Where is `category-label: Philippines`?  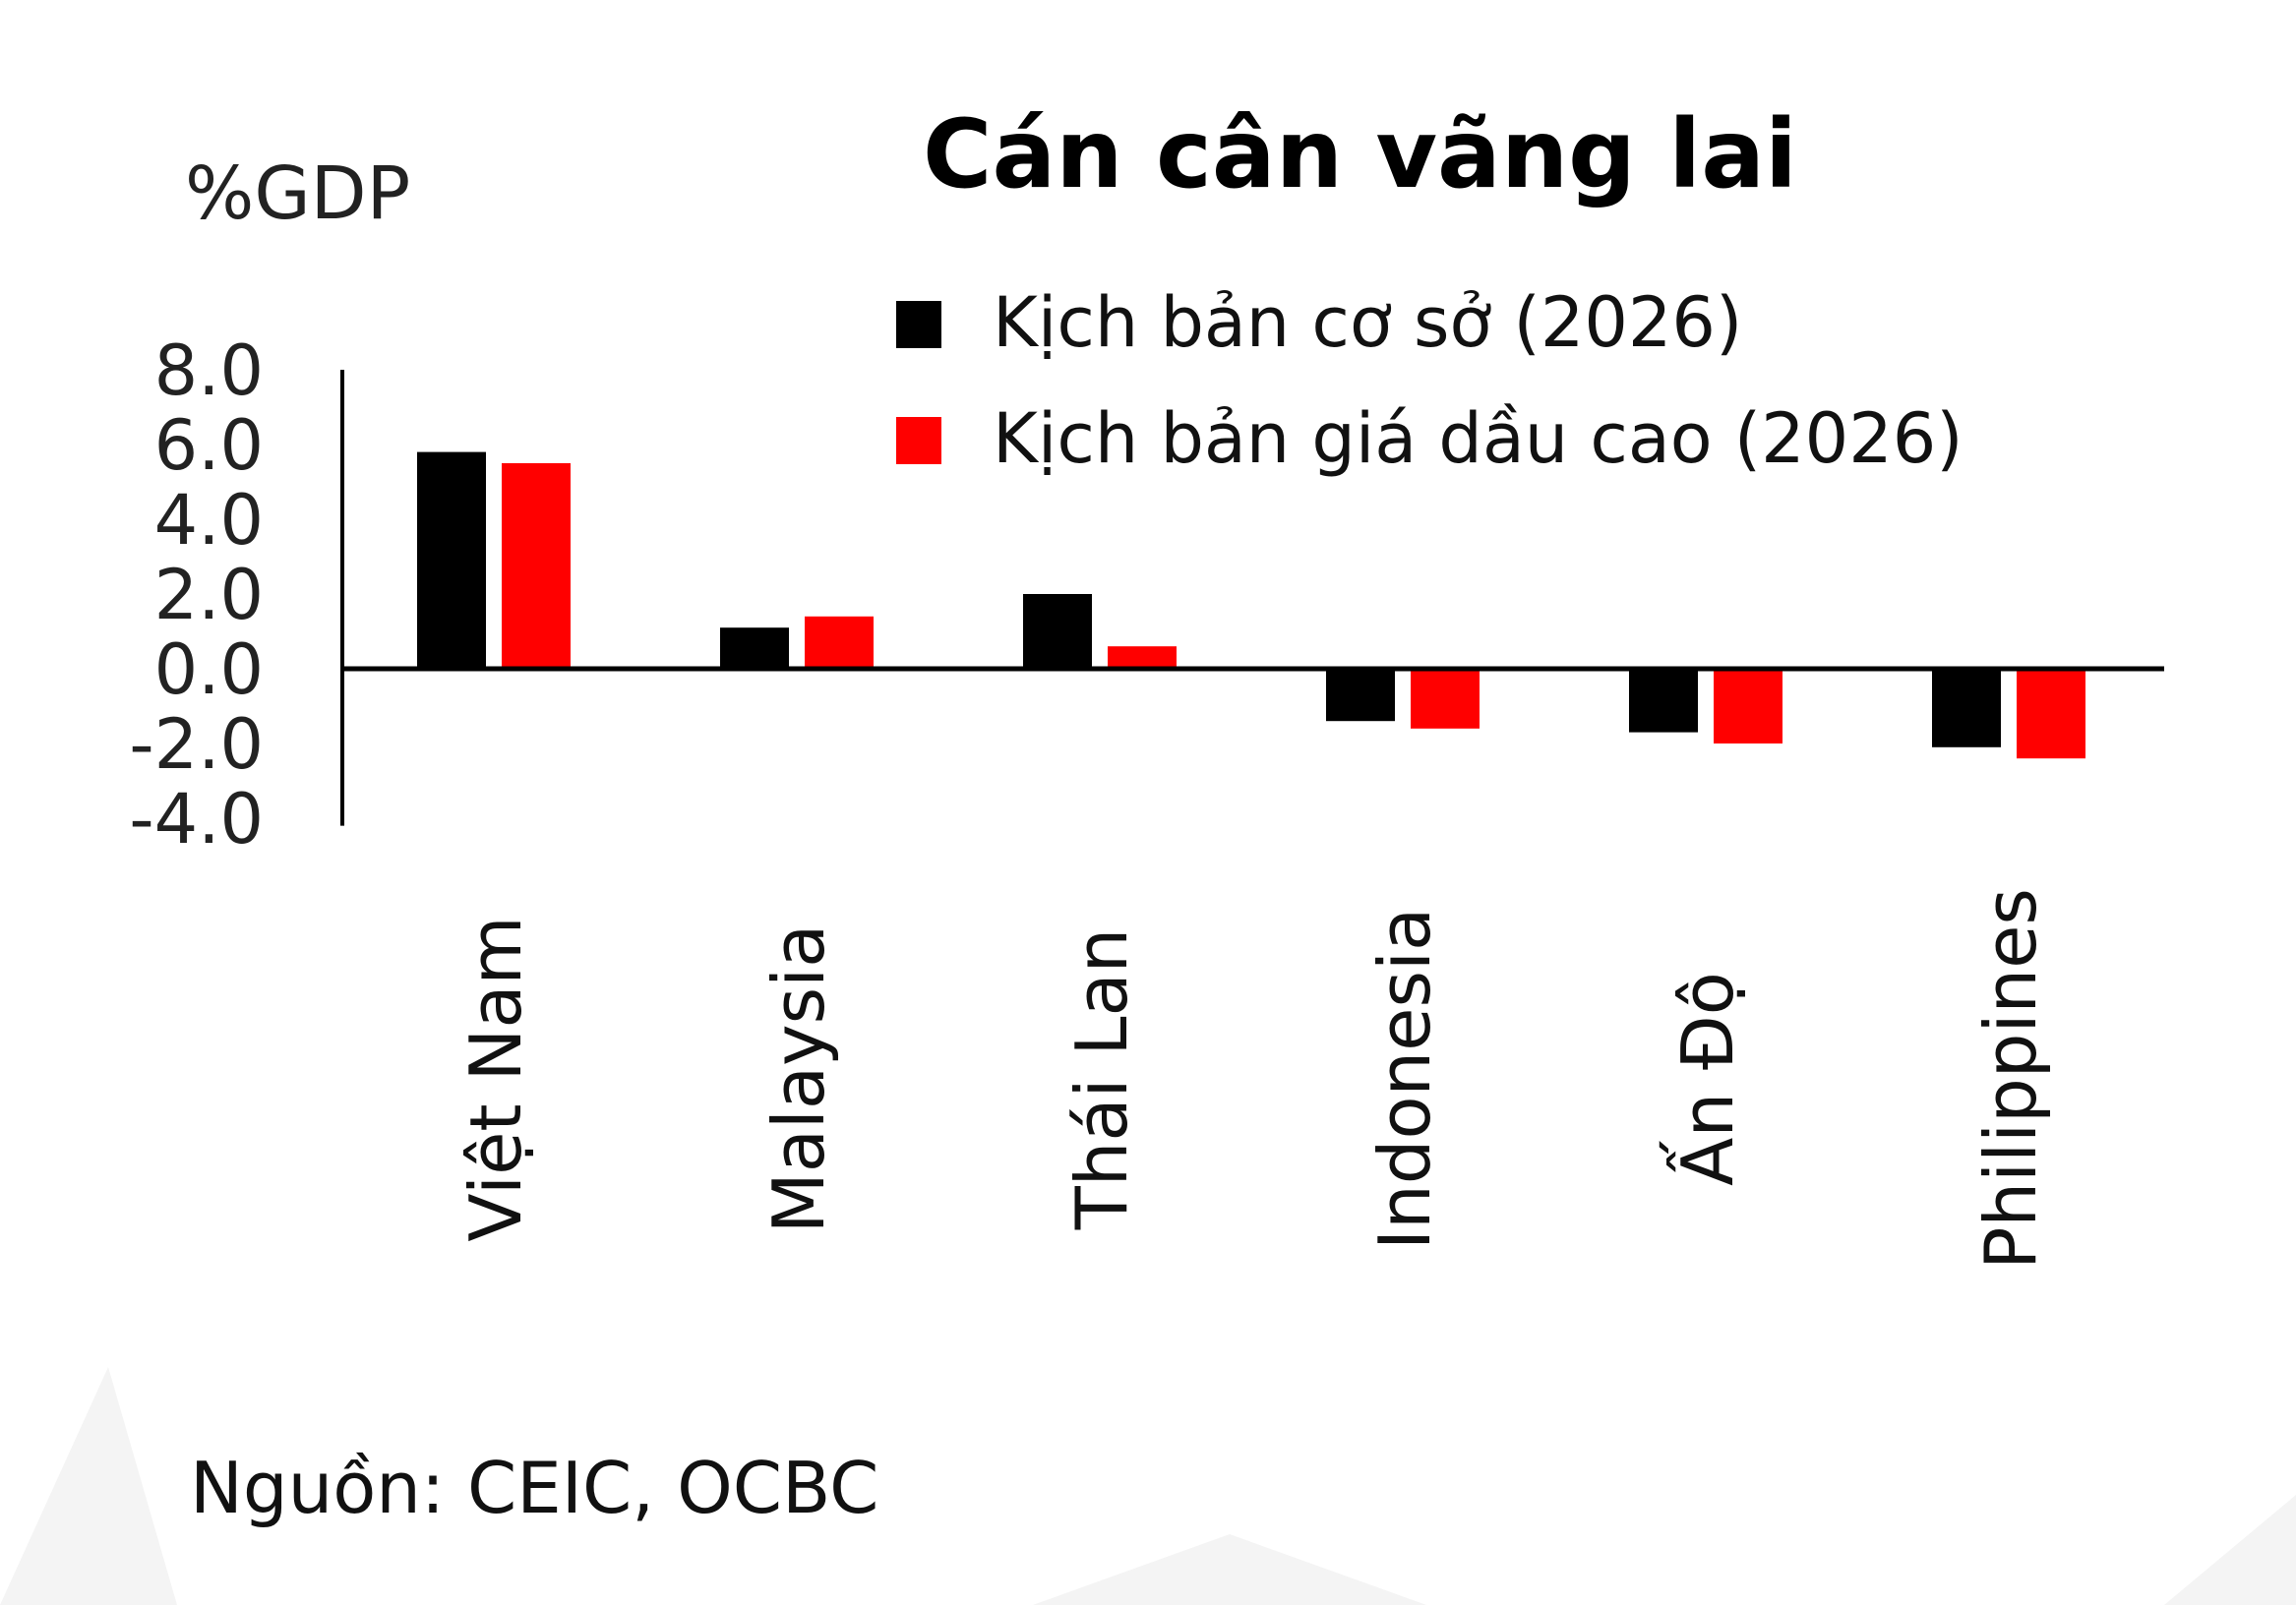
category-label: Philippines is located at coordinates (2010, 1079).